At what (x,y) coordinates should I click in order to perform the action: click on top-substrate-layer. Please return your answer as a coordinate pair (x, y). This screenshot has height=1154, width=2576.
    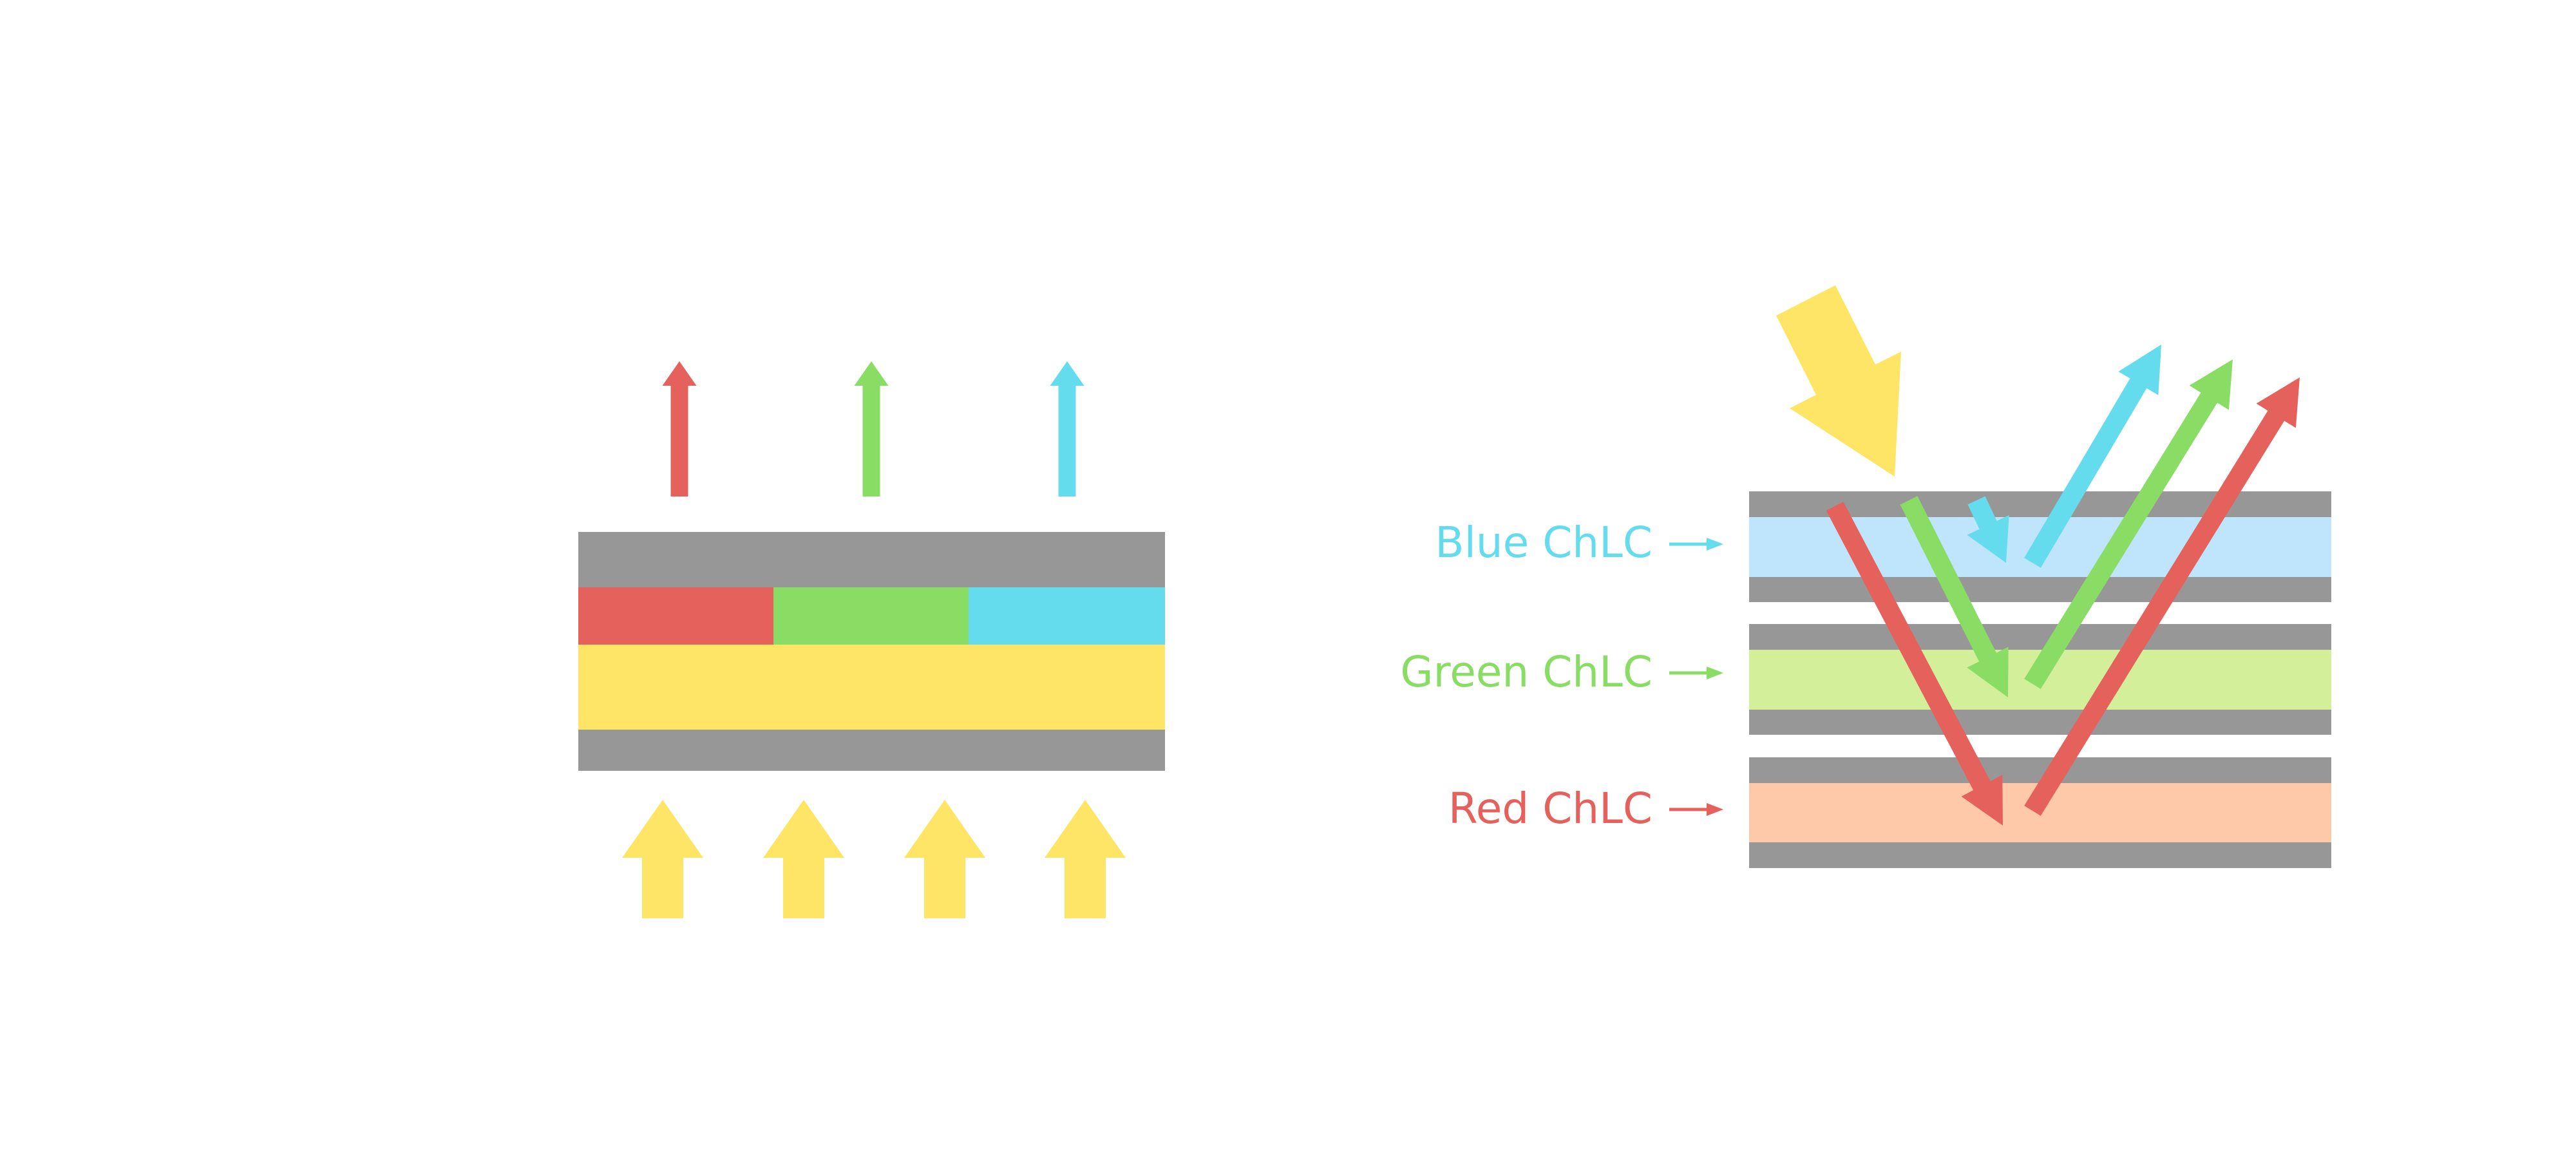
    Looking at the image, I should click on (872, 559).